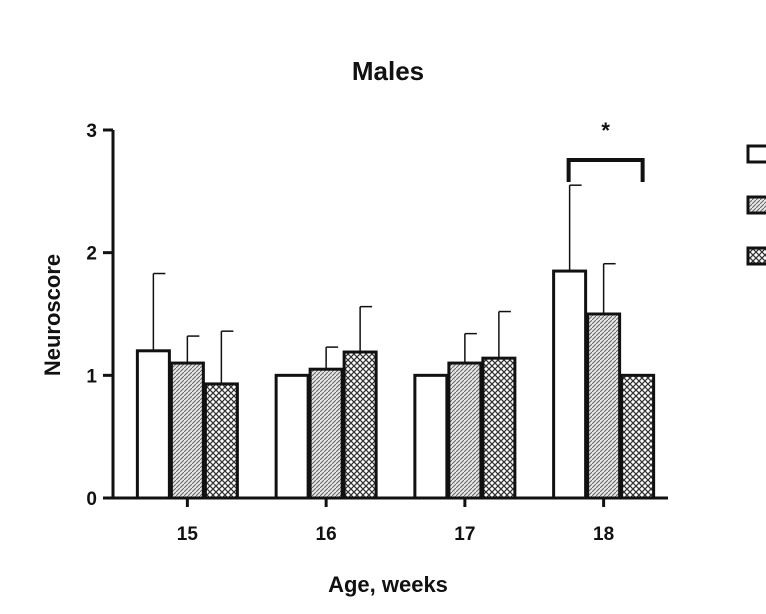 The width and height of the screenshot is (766, 614). Describe the element at coordinates (91, 254) in the screenshot. I see `y-tick-label: 2` at that location.